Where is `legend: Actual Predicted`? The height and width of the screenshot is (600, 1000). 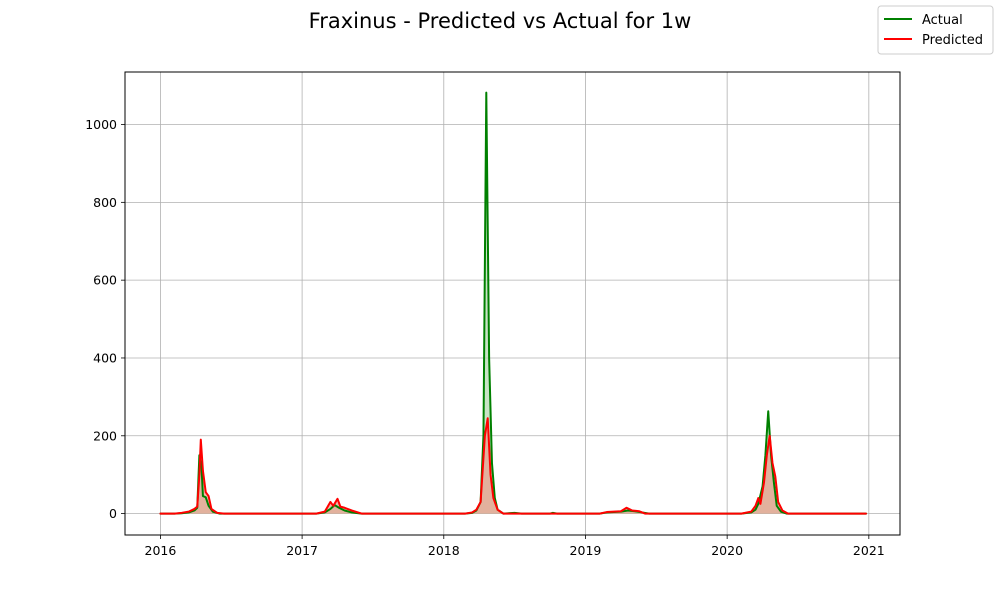 legend: Actual Predicted is located at coordinates (935, 30).